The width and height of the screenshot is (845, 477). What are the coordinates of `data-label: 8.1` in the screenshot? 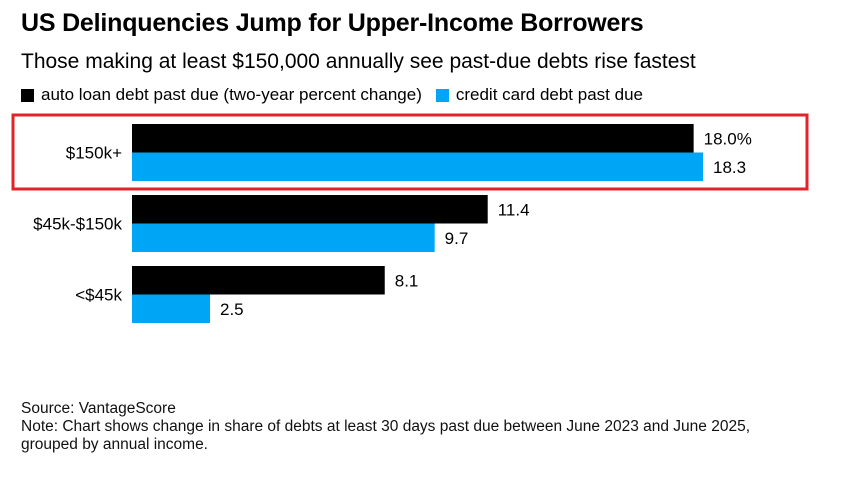 It's located at (407, 280).